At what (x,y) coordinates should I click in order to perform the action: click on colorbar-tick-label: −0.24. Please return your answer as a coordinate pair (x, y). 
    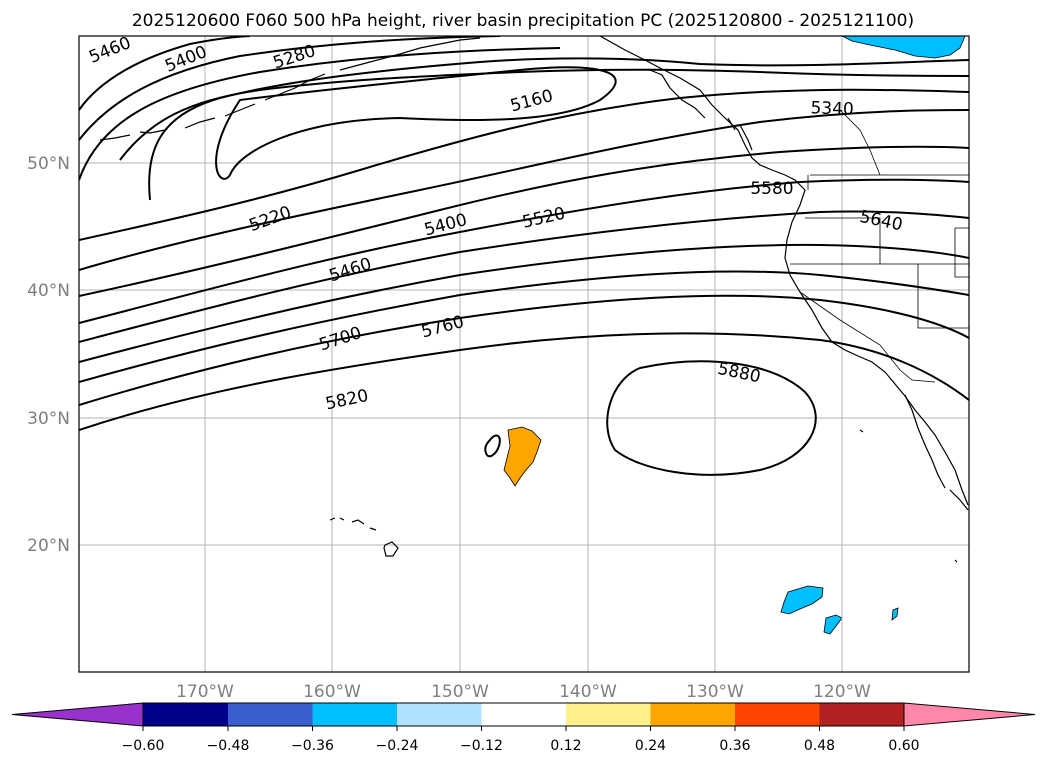
    Looking at the image, I should click on (397, 746).